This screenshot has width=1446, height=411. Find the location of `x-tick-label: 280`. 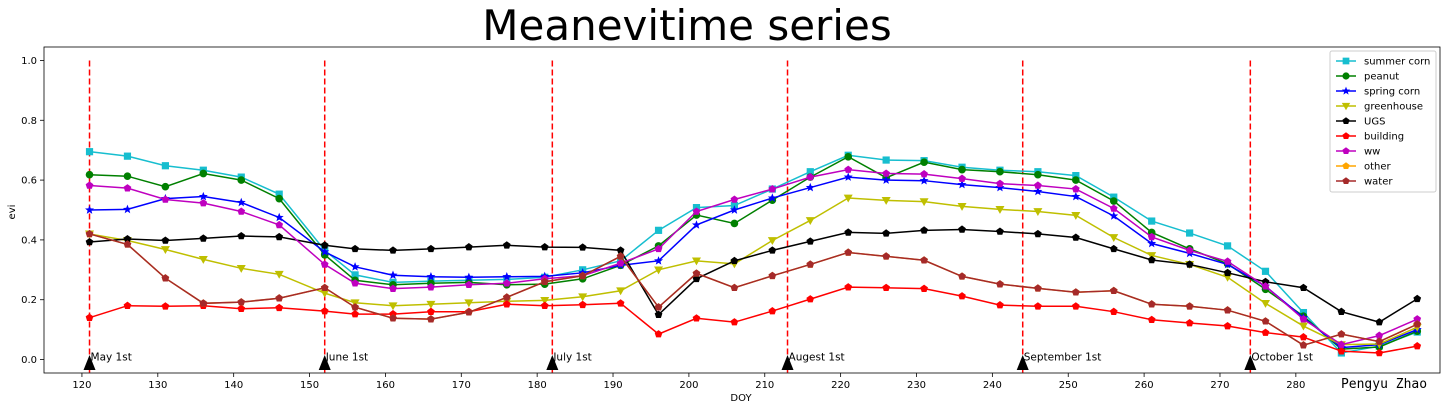

x-tick-label: 280 is located at coordinates (1295, 385).